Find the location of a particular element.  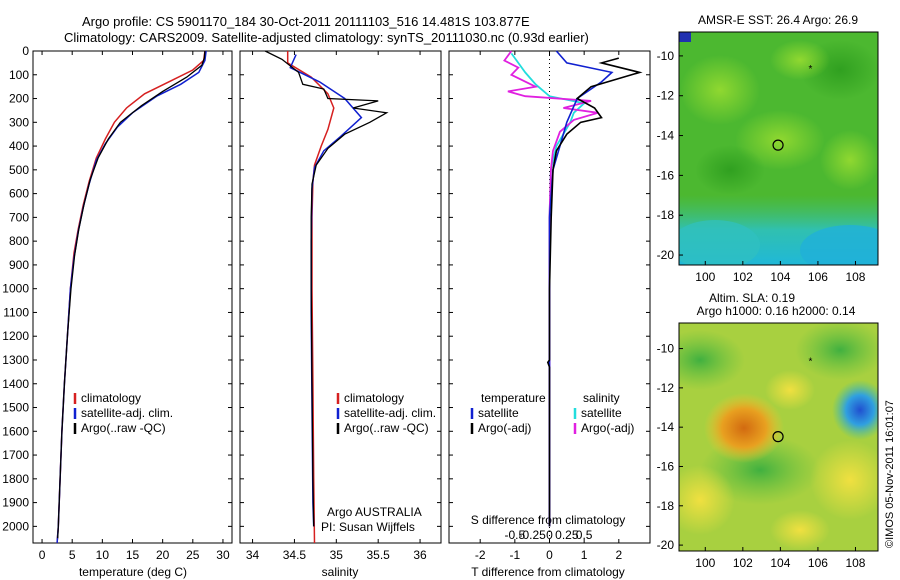

salinity-difference-tick-label: -0.5 is located at coordinates (515, 535).